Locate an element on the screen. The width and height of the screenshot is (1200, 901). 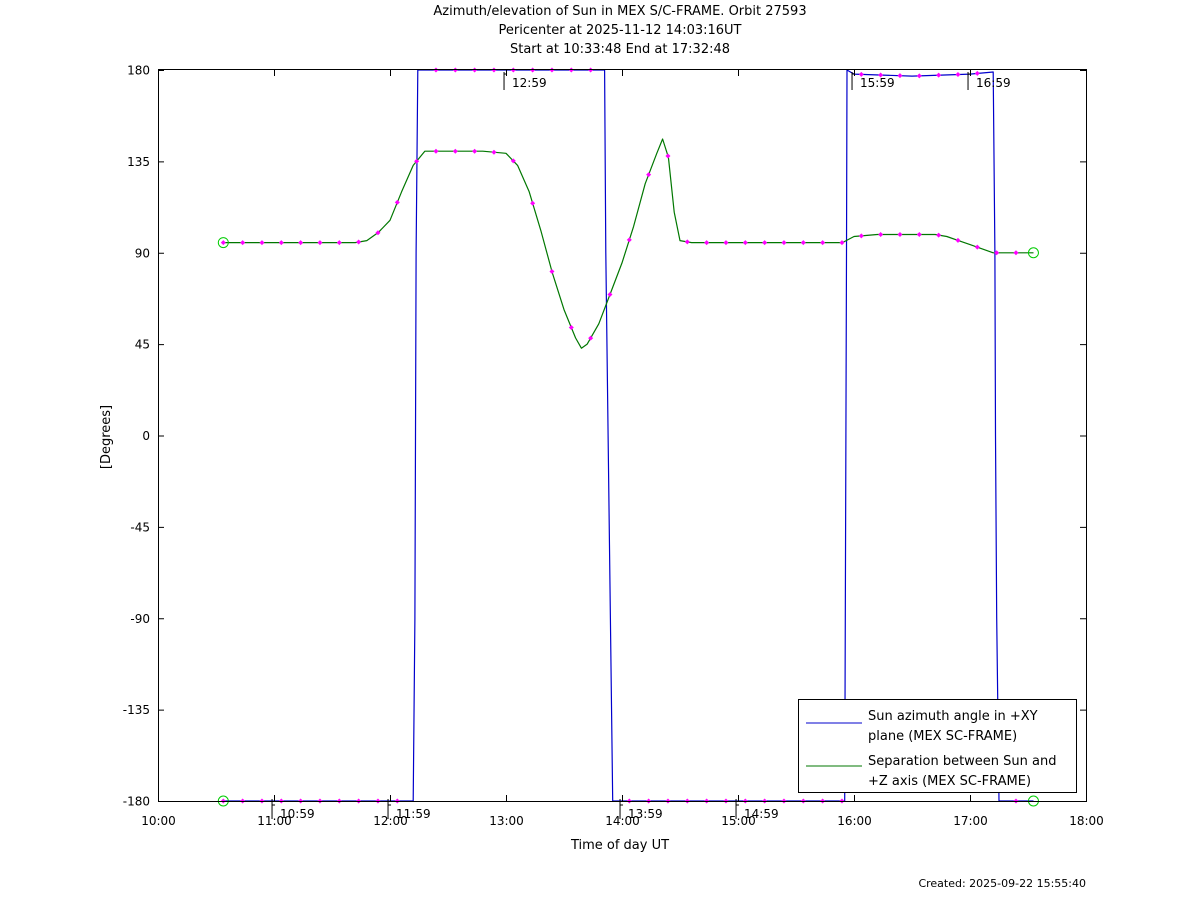
hour-marker-label: 11:59 is located at coordinates (413, 814).